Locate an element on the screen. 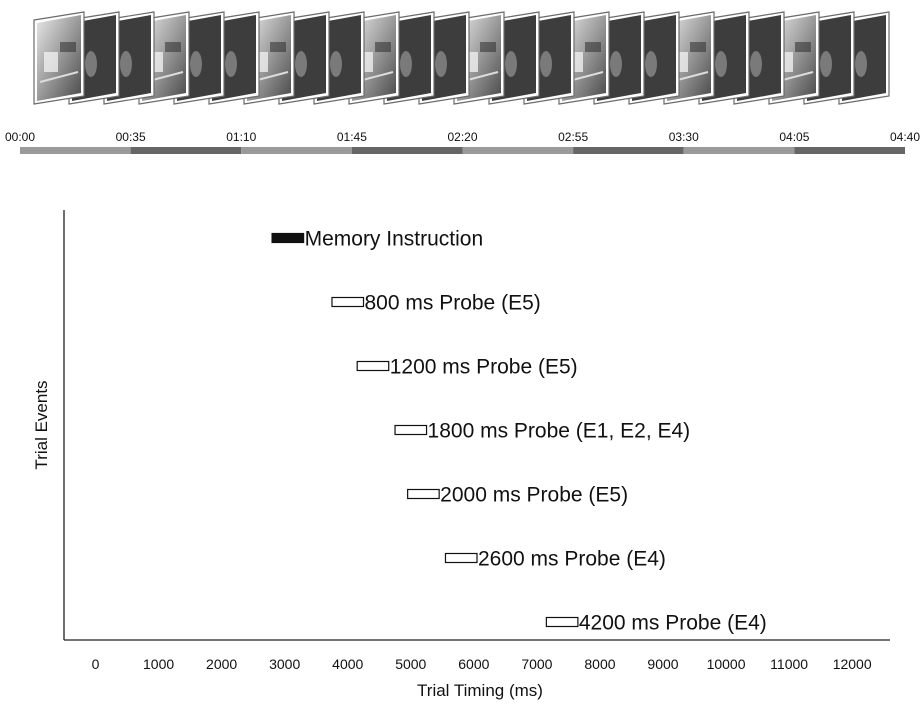 The height and width of the screenshot is (705, 920). event-row: 800 ms Probe (E5) is located at coordinates (436, 303).